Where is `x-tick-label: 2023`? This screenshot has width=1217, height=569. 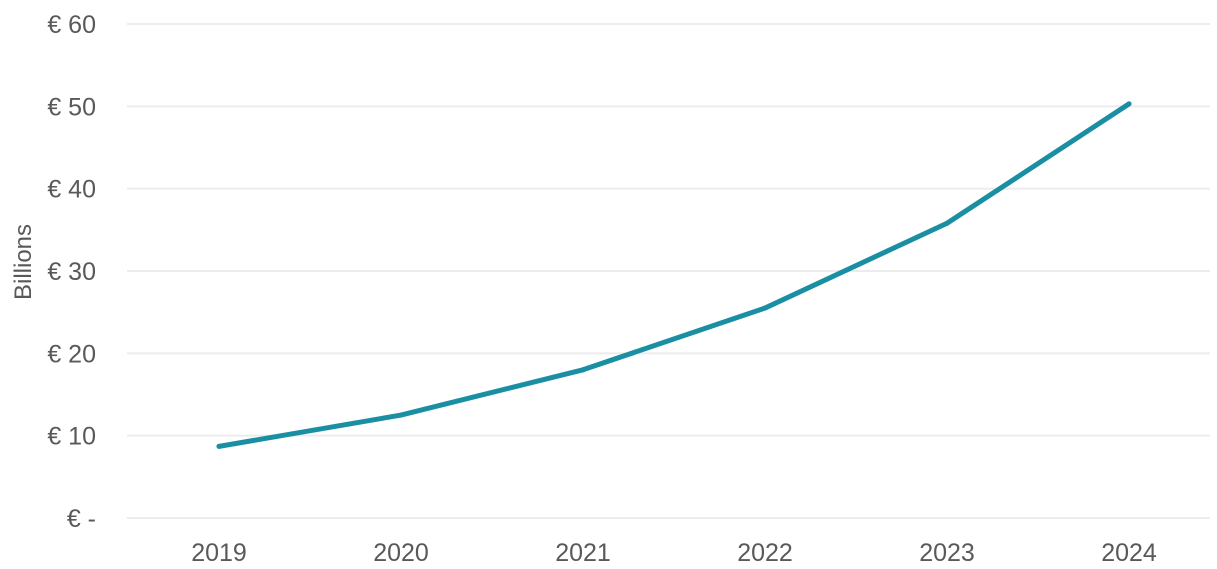 x-tick-label: 2023 is located at coordinates (947, 553).